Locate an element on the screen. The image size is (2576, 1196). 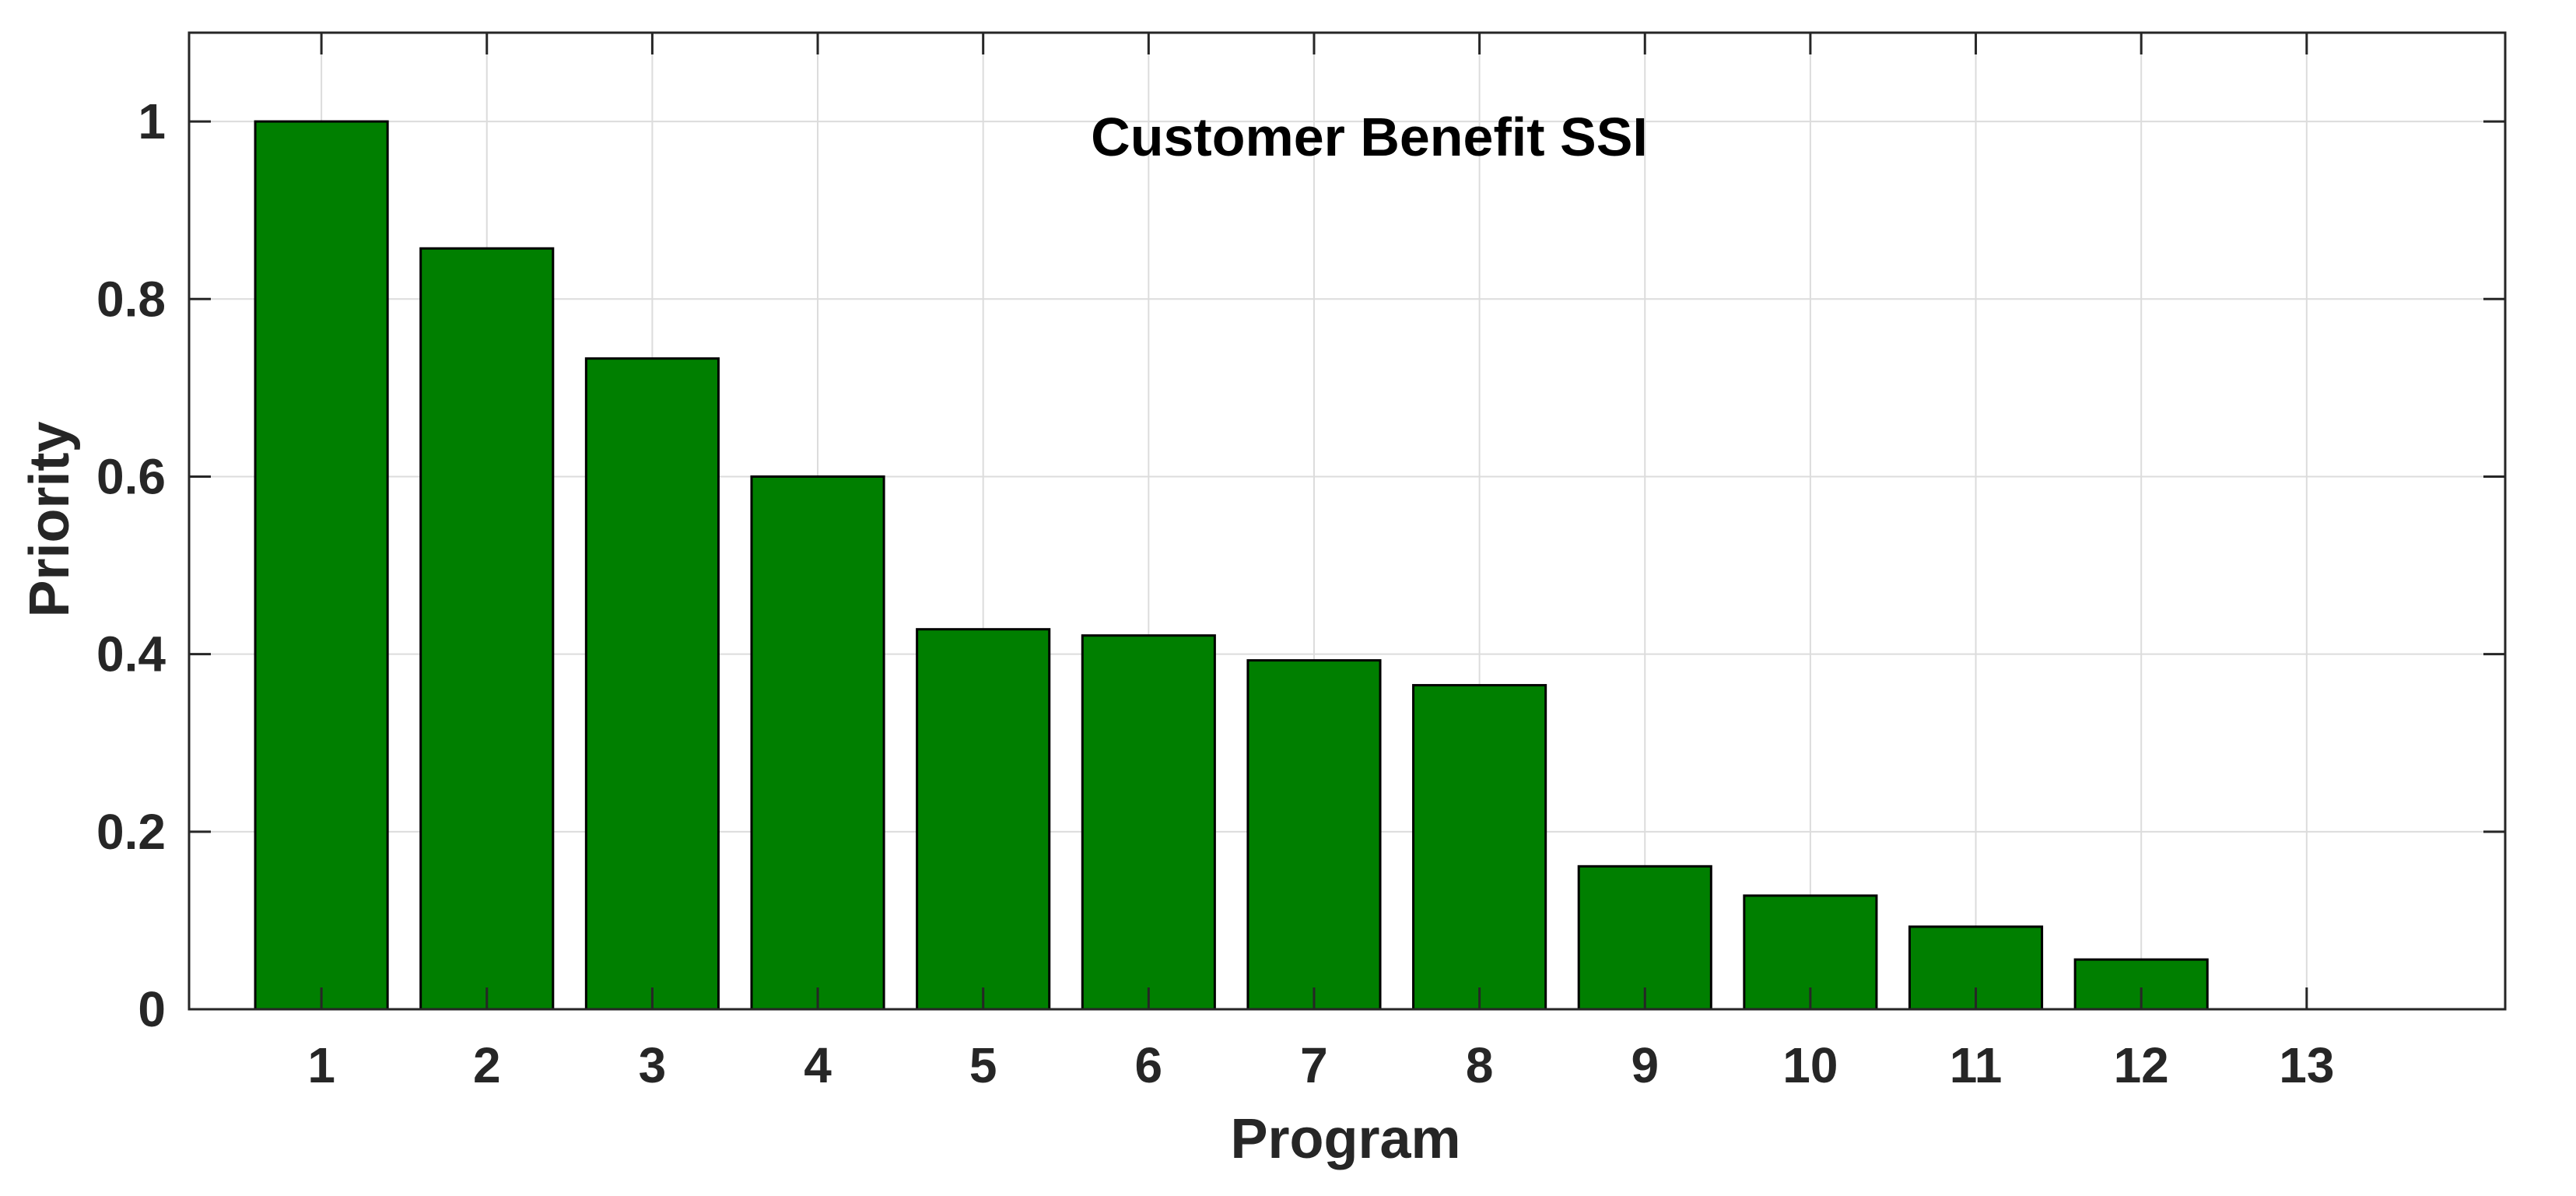
x-axis-label: Program is located at coordinates (1345, 1139).